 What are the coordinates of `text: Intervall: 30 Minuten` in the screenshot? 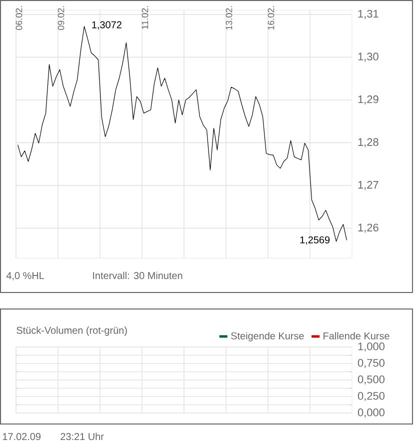 It's located at (137, 276).